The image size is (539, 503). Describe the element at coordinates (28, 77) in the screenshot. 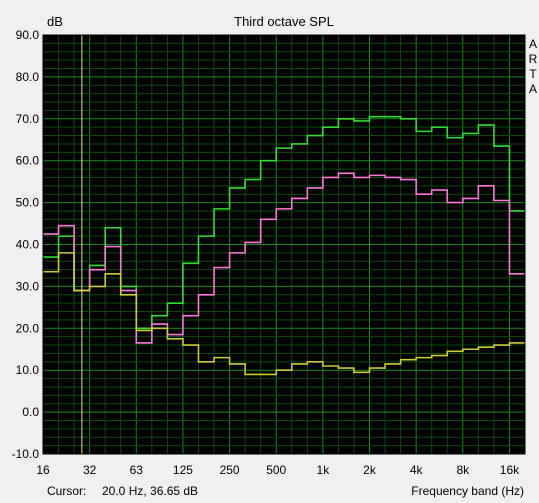

I see `y-tick-label: 80.0` at that location.